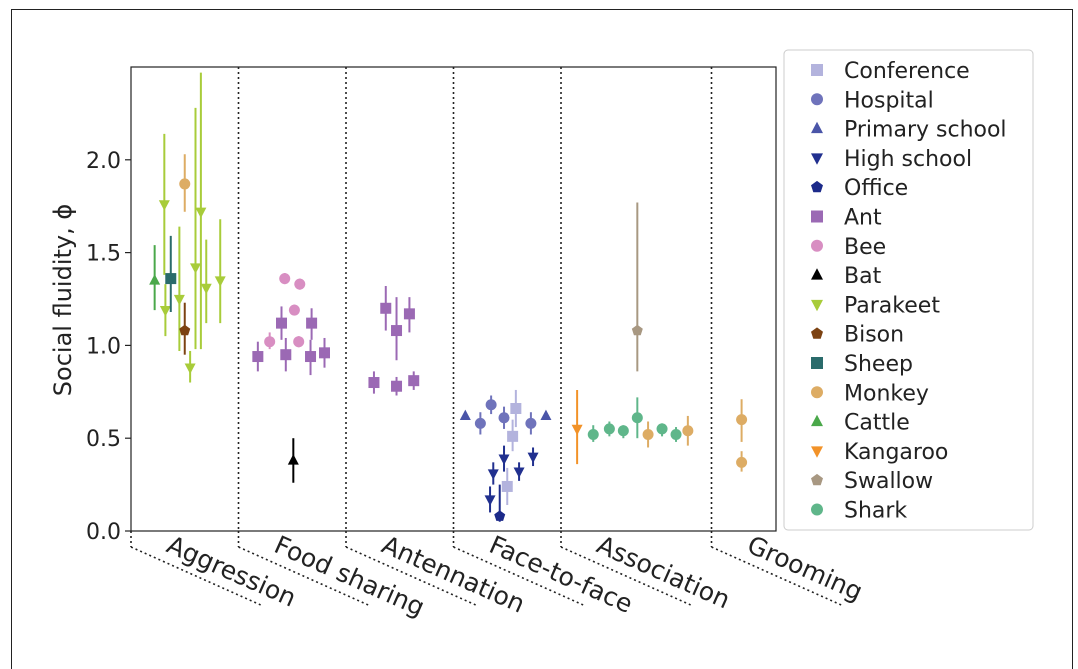 The image size is (1078, 669). What do you see at coordinates (817, 216) in the screenshot?
I see `legend-marker-ant` at bounding box center [817, 216].